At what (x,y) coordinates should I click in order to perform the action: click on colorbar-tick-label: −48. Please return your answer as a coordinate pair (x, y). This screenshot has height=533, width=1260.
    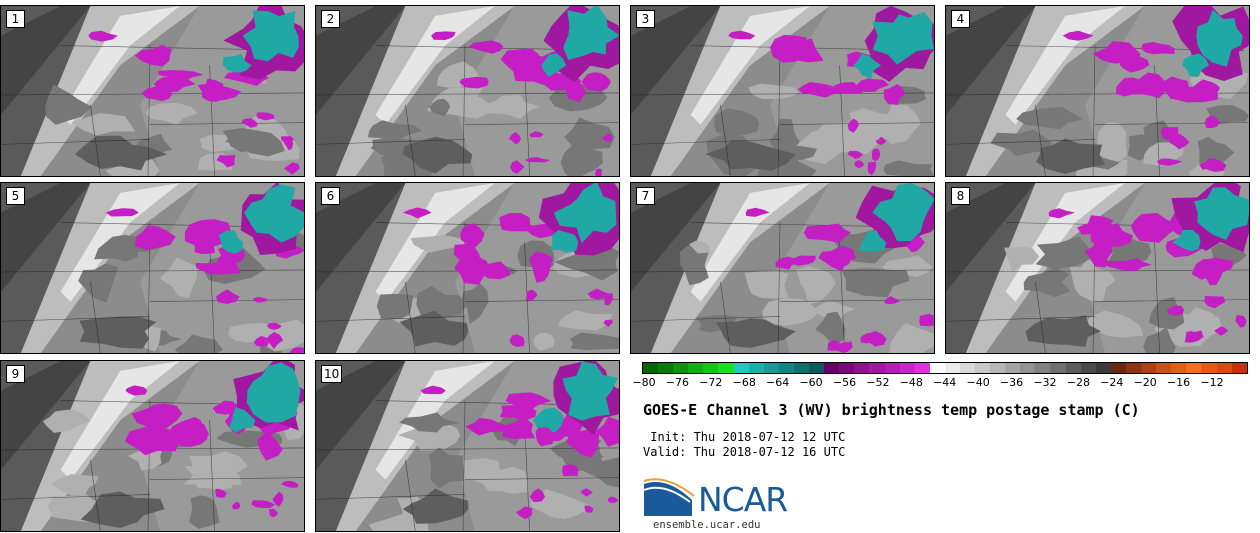
    Looking at the image, I should click on (911, 382).